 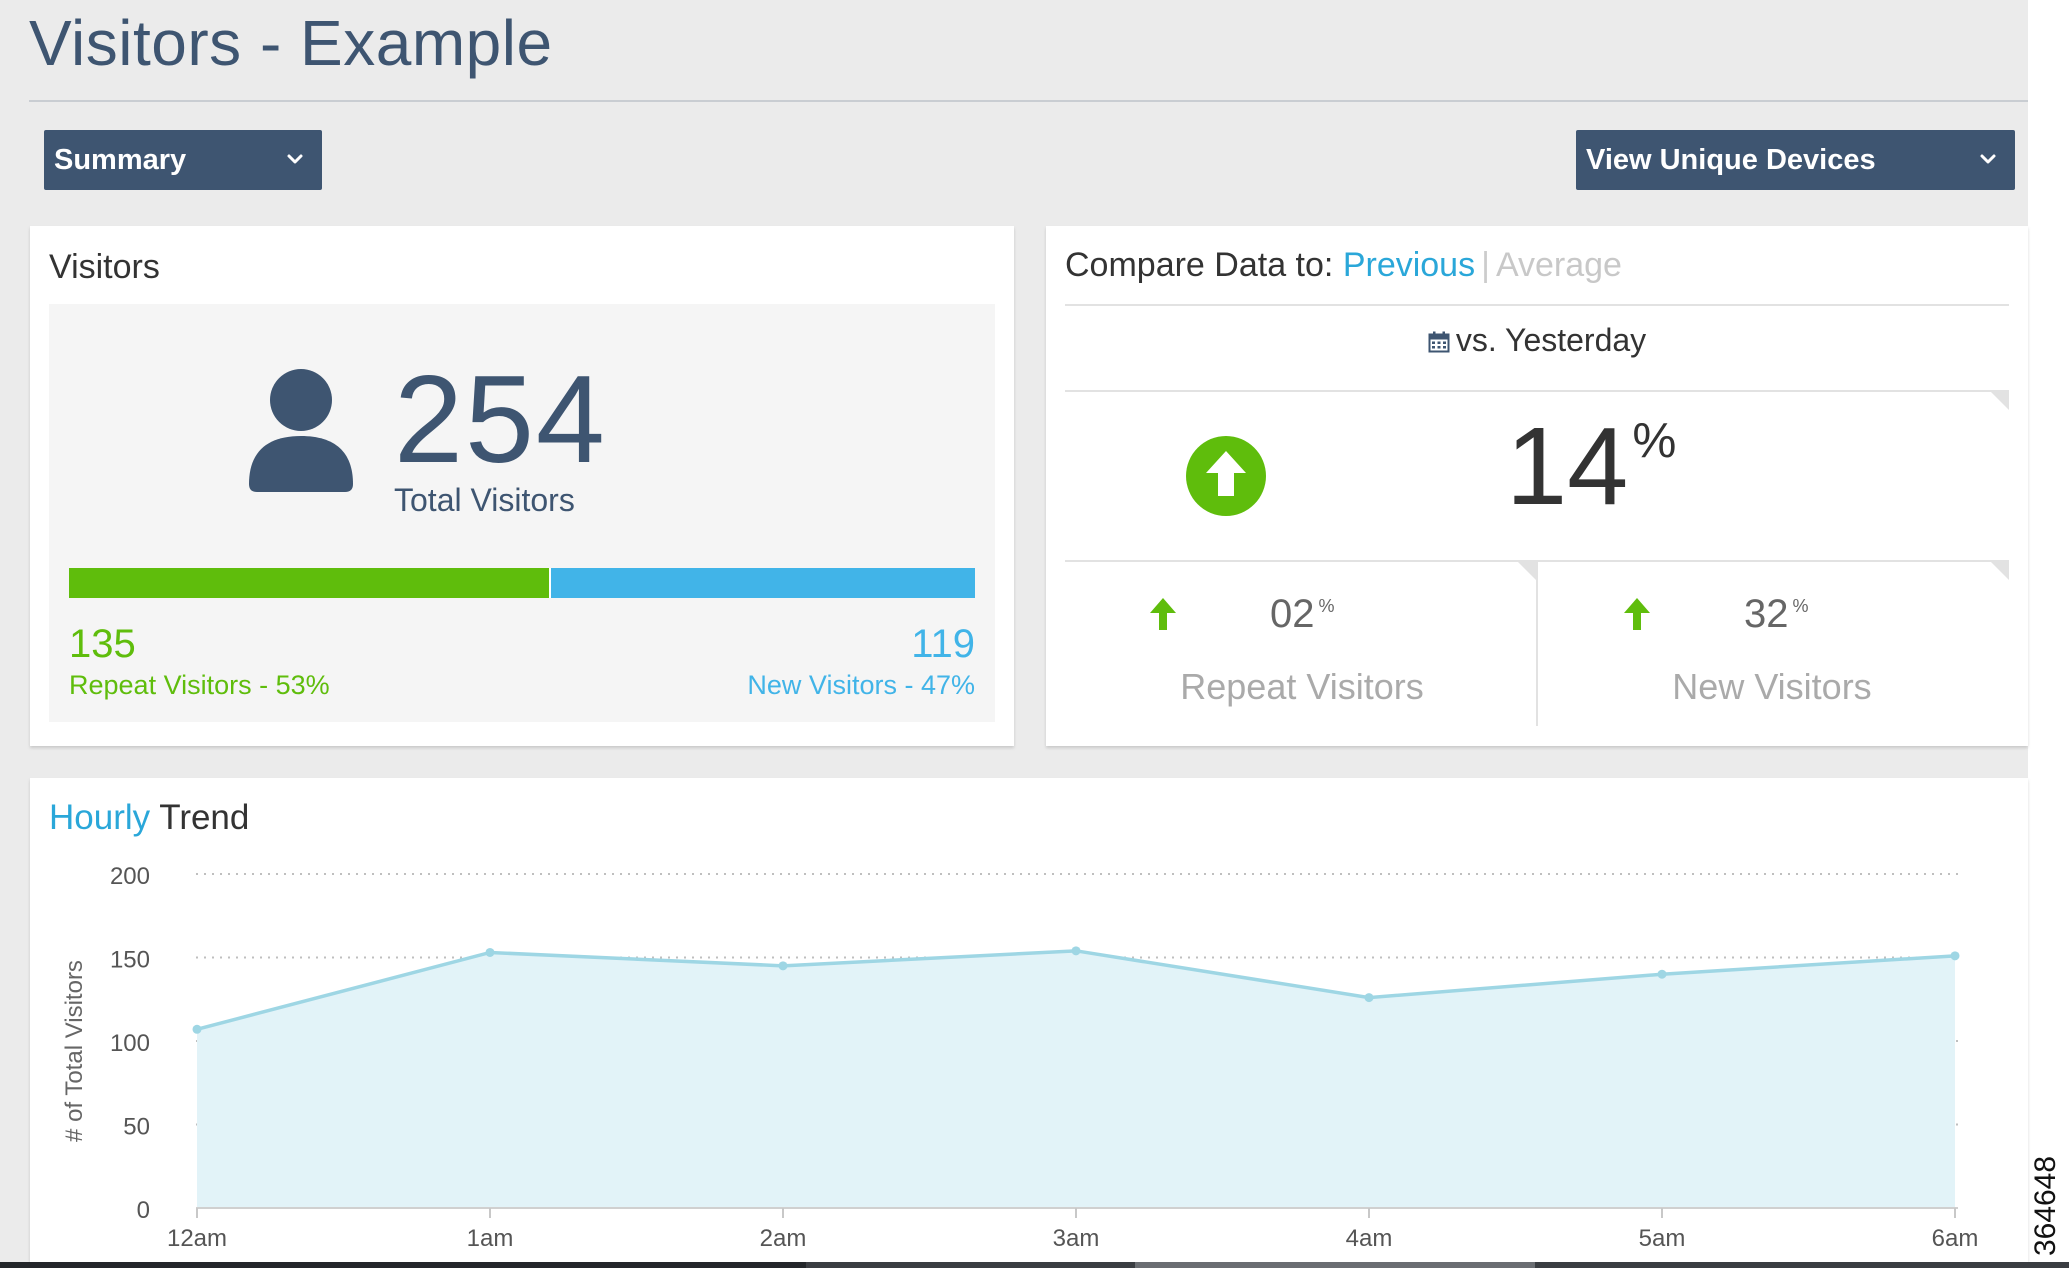 What do you see at coordinates (143, 1210) in the screenshot?
I see `y-tick-label: 0` at bounding box center [143, 1210].